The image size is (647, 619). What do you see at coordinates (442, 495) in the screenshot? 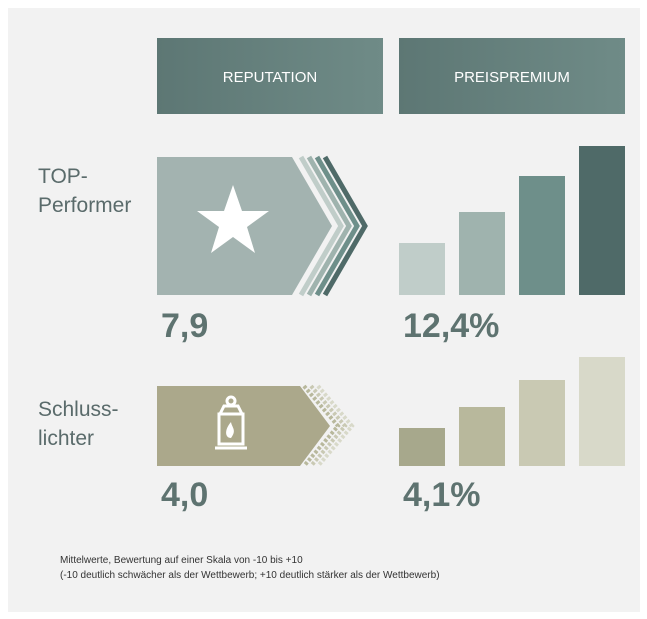
I see `value: 4,1%` at bounding box center [442, 495].